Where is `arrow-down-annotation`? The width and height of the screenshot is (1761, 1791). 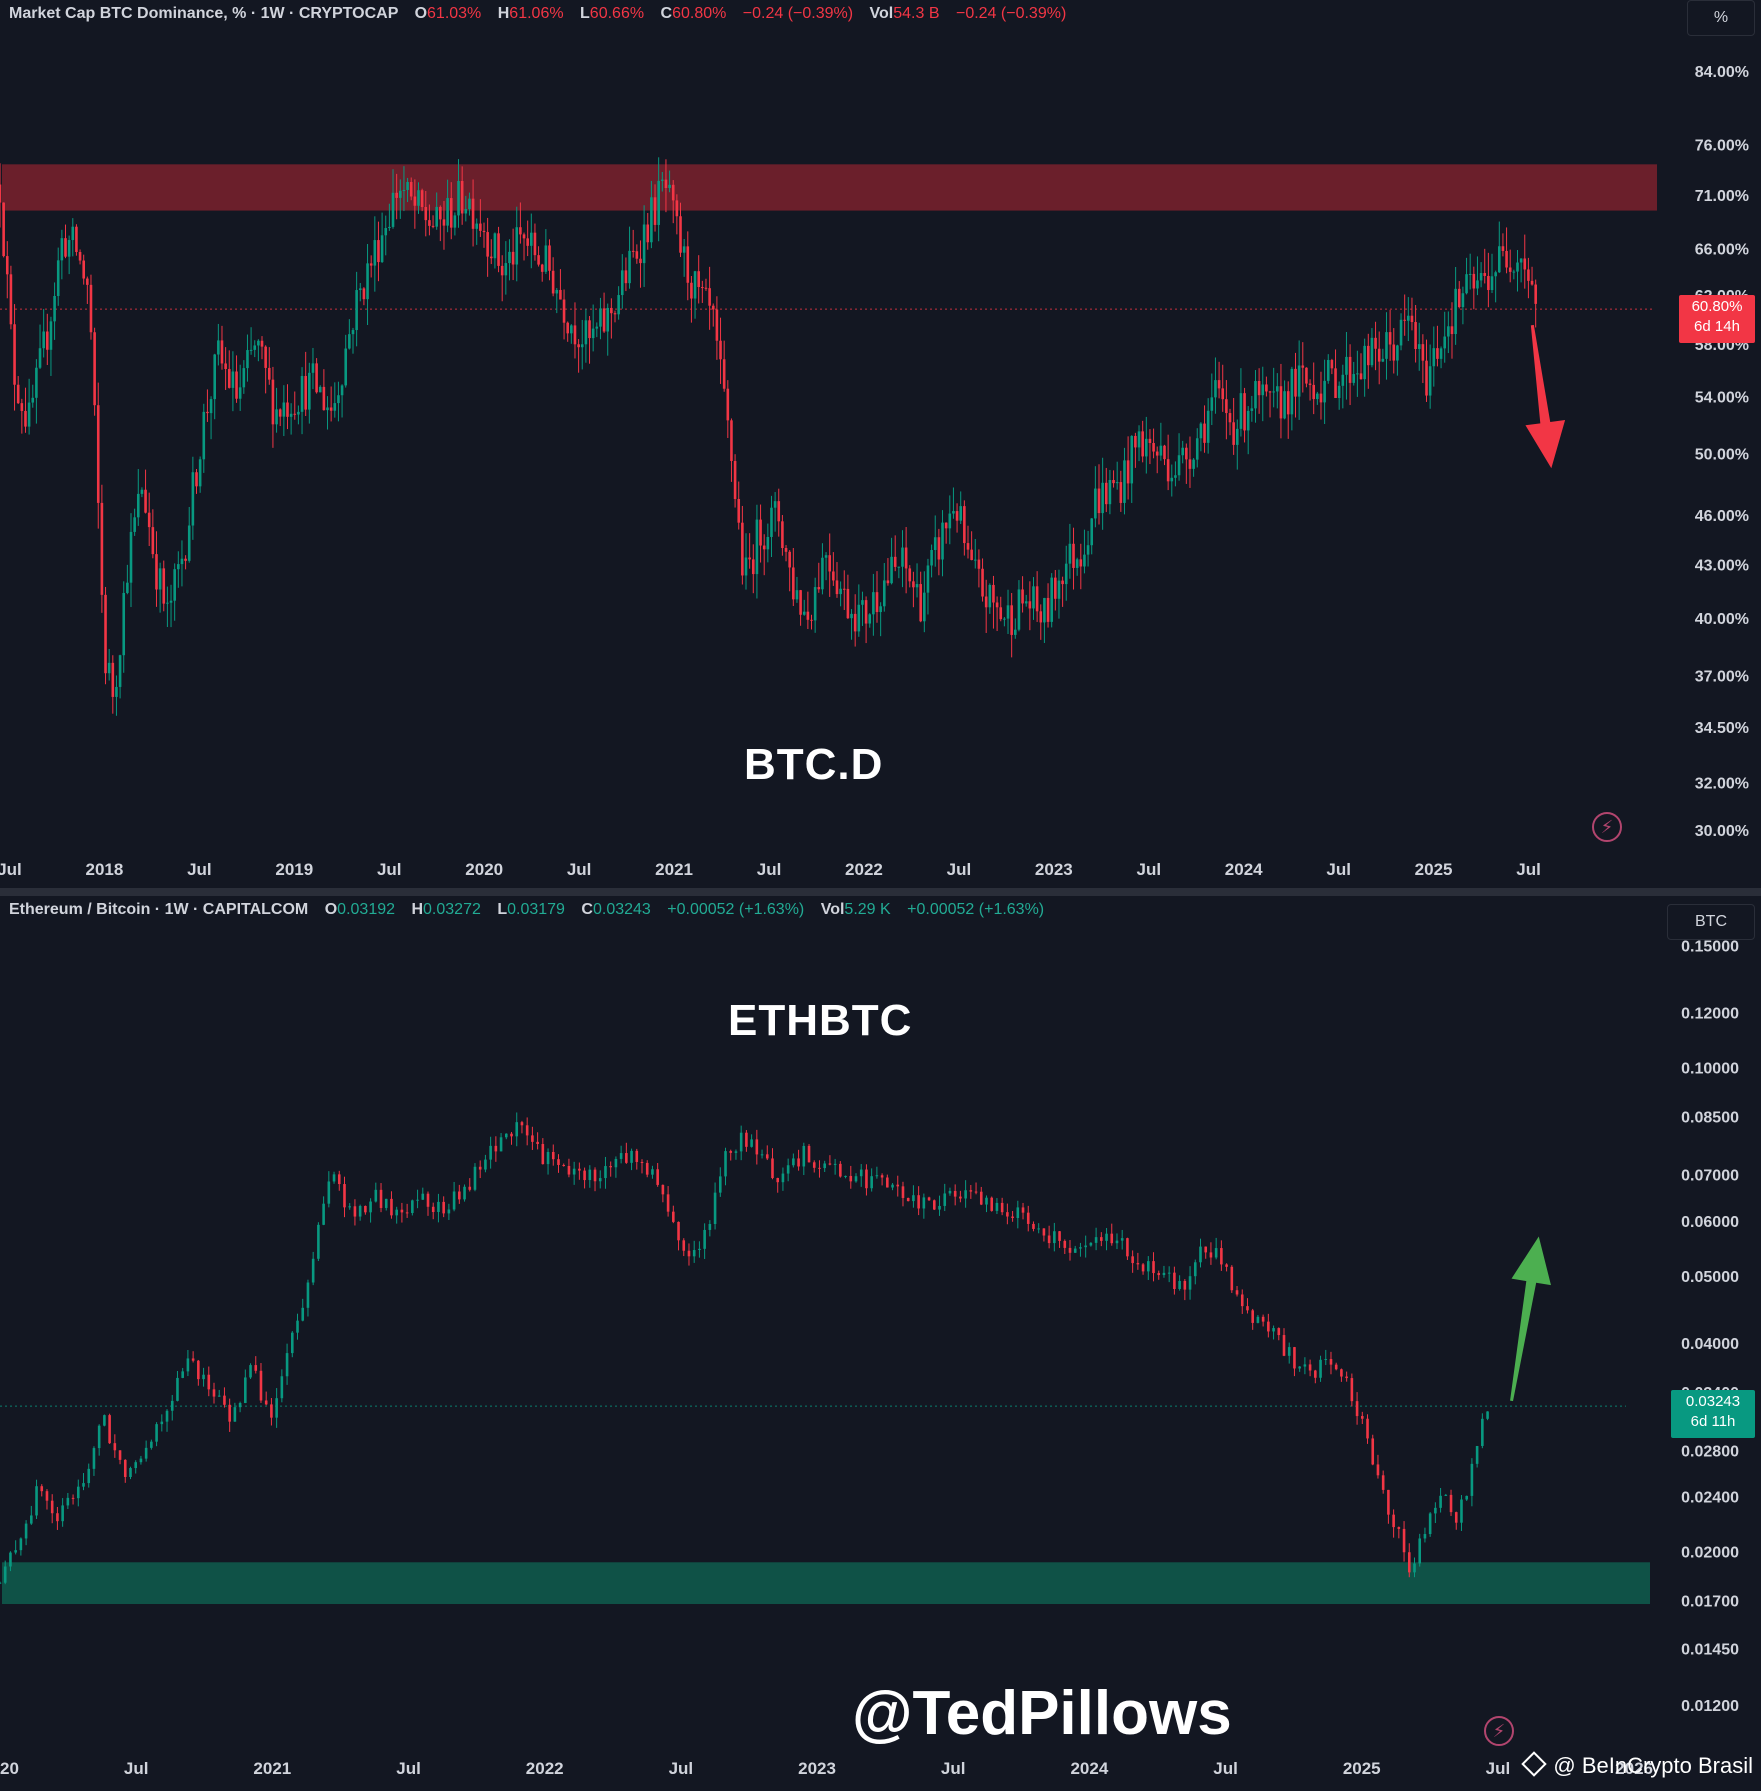 arrow-down-annotation is located at coordinates (1545, 396).